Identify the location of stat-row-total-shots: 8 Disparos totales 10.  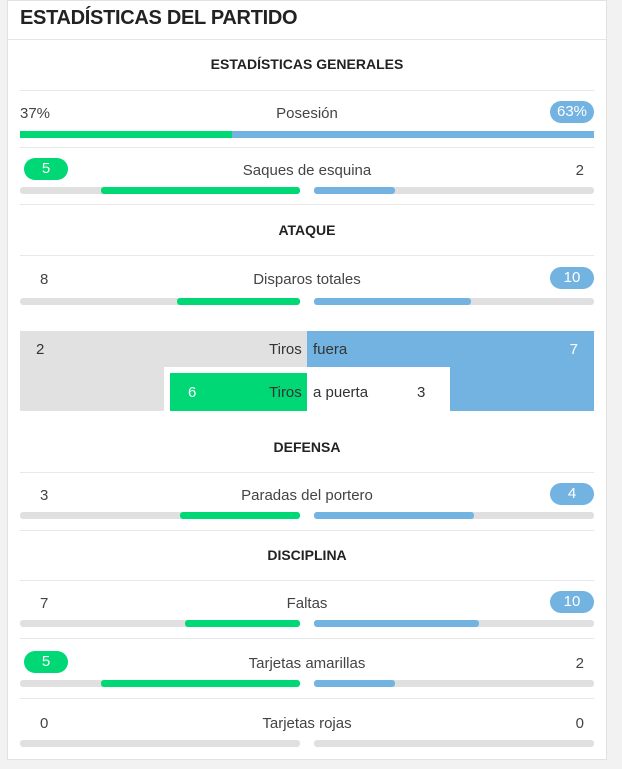
(307, 286).